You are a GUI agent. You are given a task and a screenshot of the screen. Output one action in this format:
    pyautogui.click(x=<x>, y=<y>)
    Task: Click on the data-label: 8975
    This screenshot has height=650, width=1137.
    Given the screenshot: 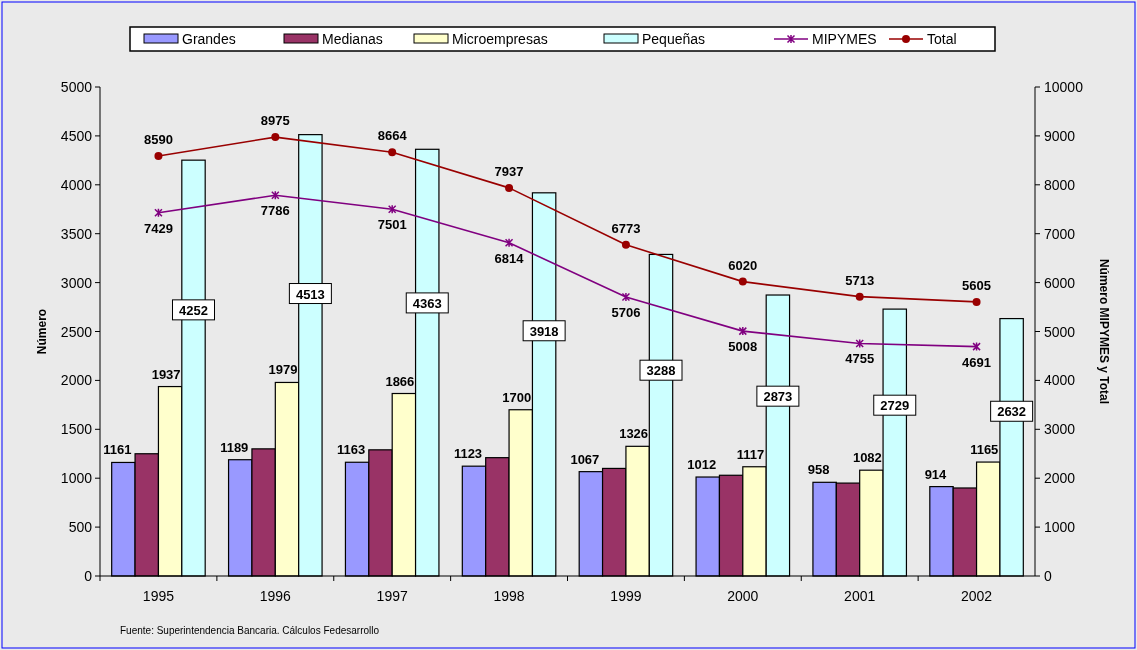 What is the action you would take?
    pyautogui.click(x=275, y=121)
    